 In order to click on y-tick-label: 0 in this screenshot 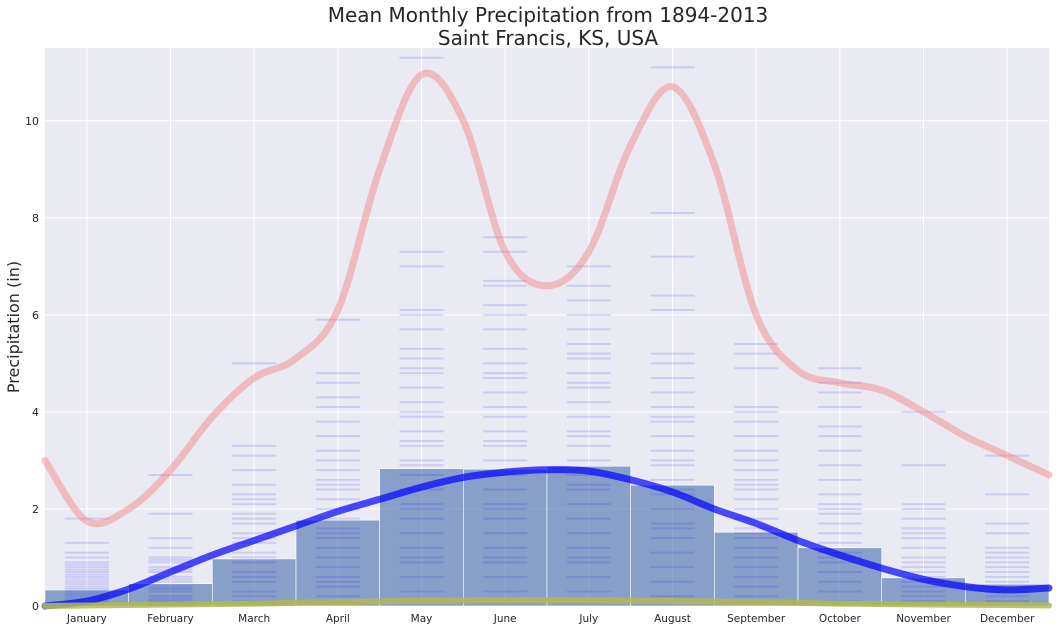, I will do `click(35, 606)`.